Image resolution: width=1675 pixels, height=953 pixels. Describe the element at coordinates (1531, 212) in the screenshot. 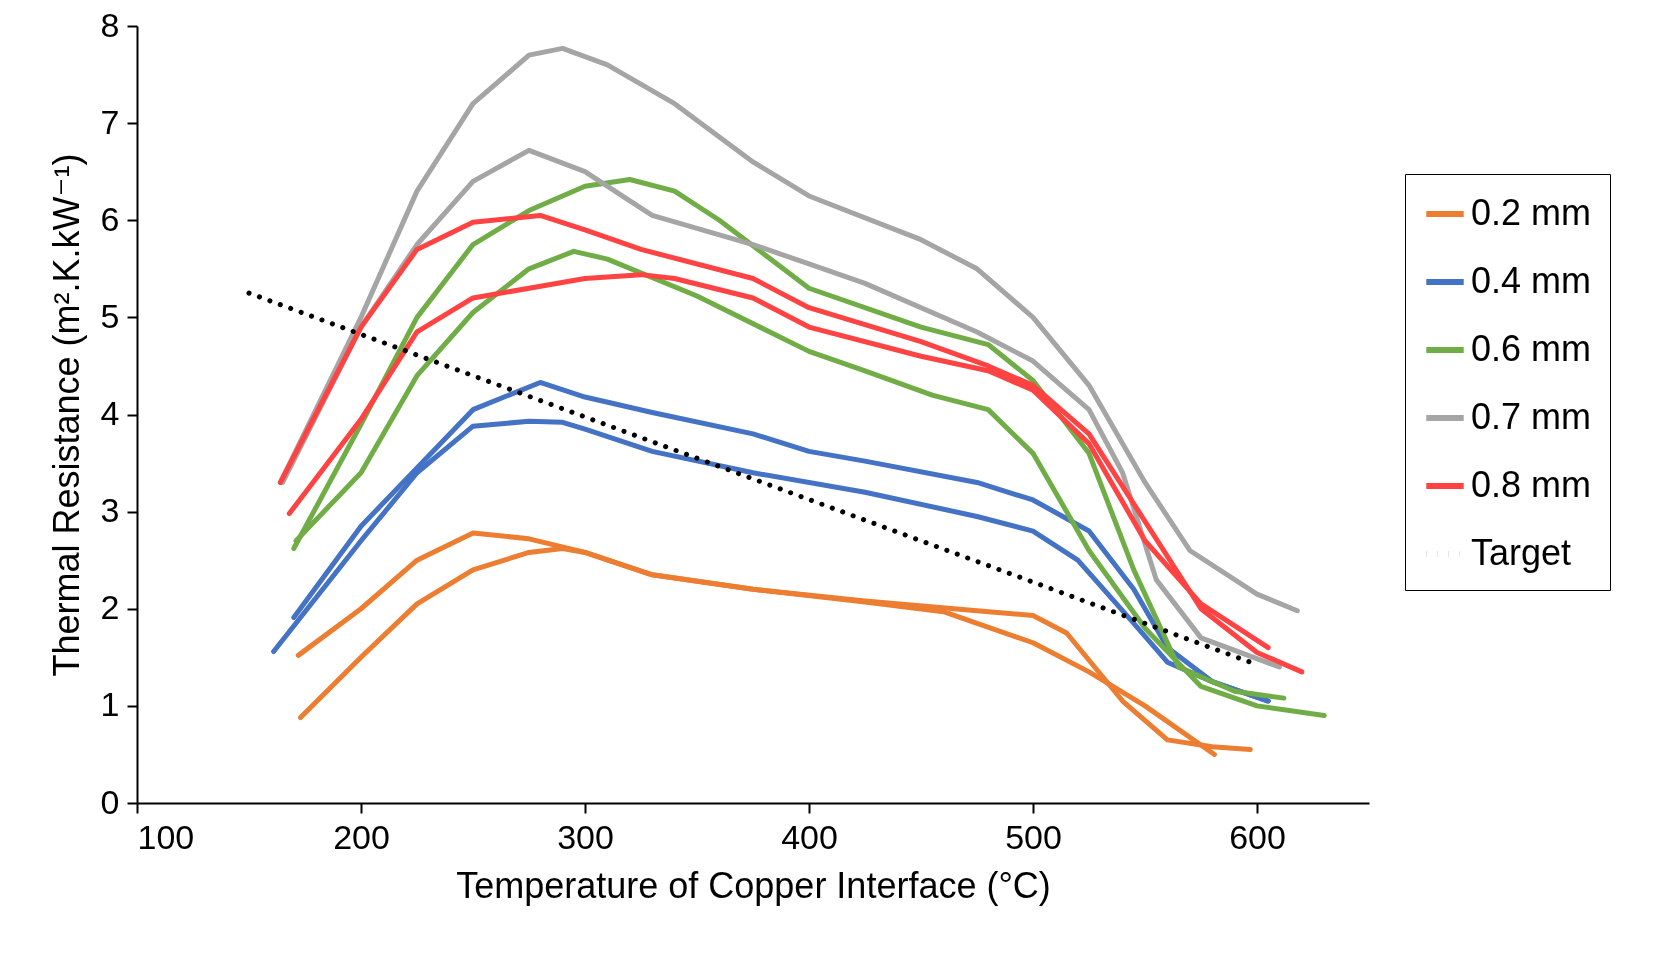

I see `legend-label: 0.2 mm` at that location.